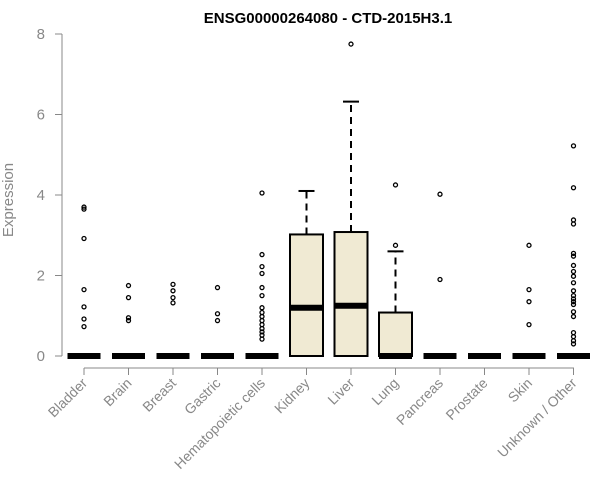 Image resolution: width=600 pixels, height=500 pixels. Describe the element at coordinates (384, 391) in the screenshot. I see `x-tick-label: Lung` at that location.